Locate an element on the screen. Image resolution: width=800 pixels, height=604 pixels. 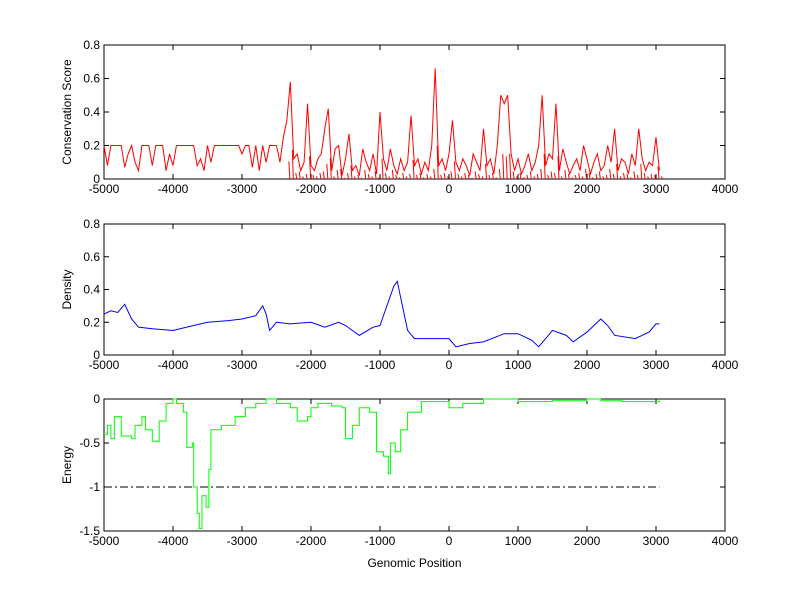
y-axis-label: Conservation Score is located at coordinates (67, 112).